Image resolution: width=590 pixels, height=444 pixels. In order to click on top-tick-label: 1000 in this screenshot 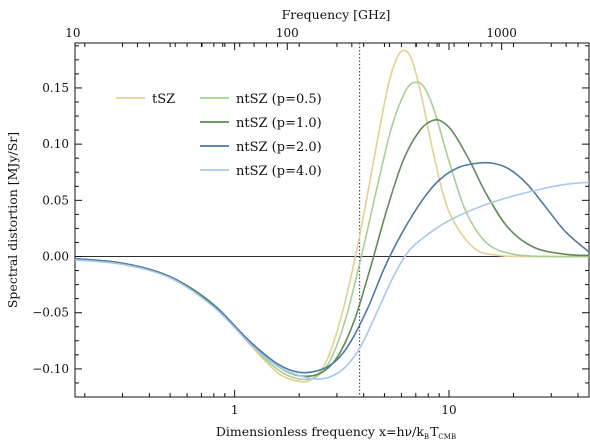, I will do `click(501, 33)`.